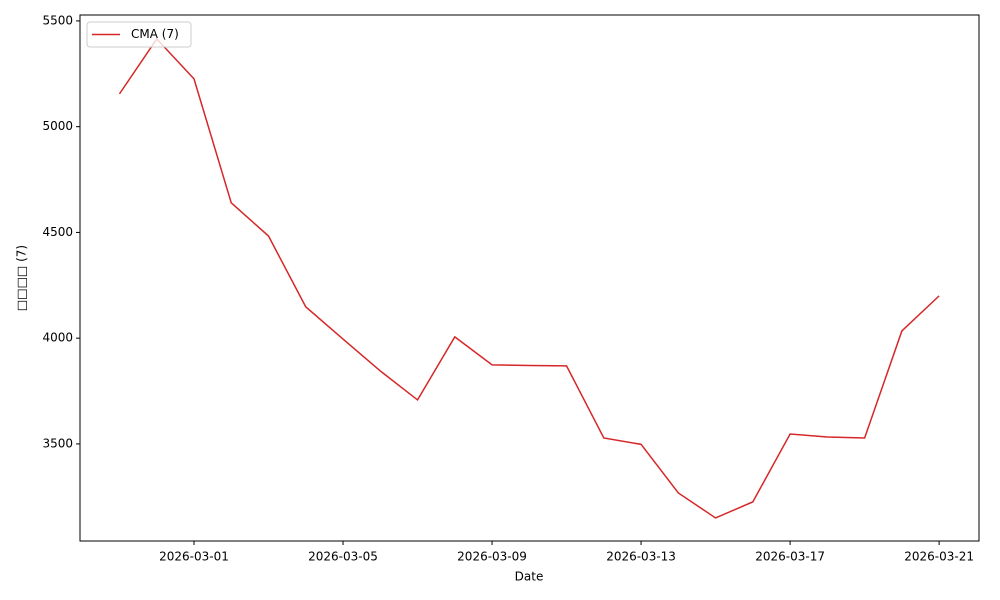 This screenshot has width=1000, height=600. Describe the element at coordinates (343, 557) in the screenshot. I see `x-tick-label: 2026-03-05` at that location.